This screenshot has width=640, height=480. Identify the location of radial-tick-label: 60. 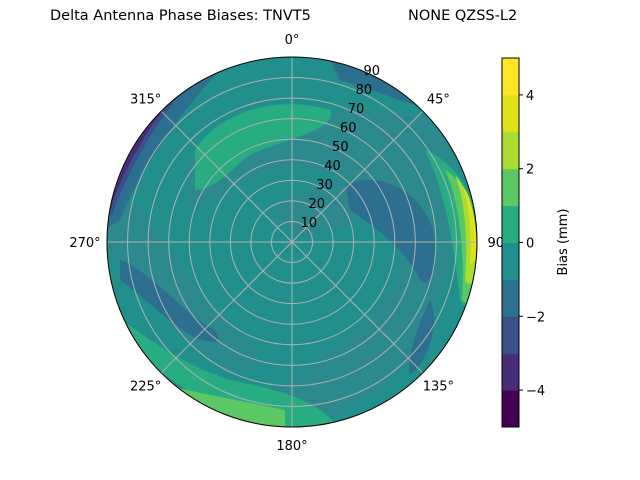
(348, 128).